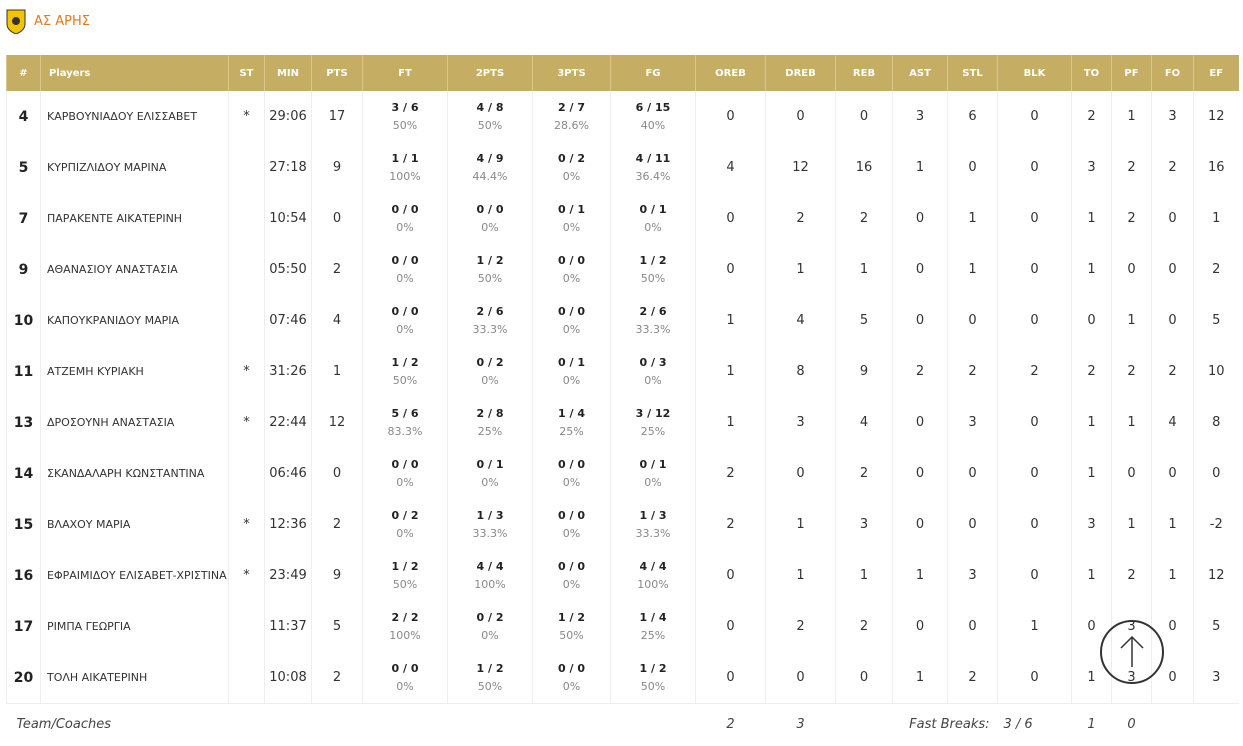  I want to click on column-header: PTS, so click(337, 73).